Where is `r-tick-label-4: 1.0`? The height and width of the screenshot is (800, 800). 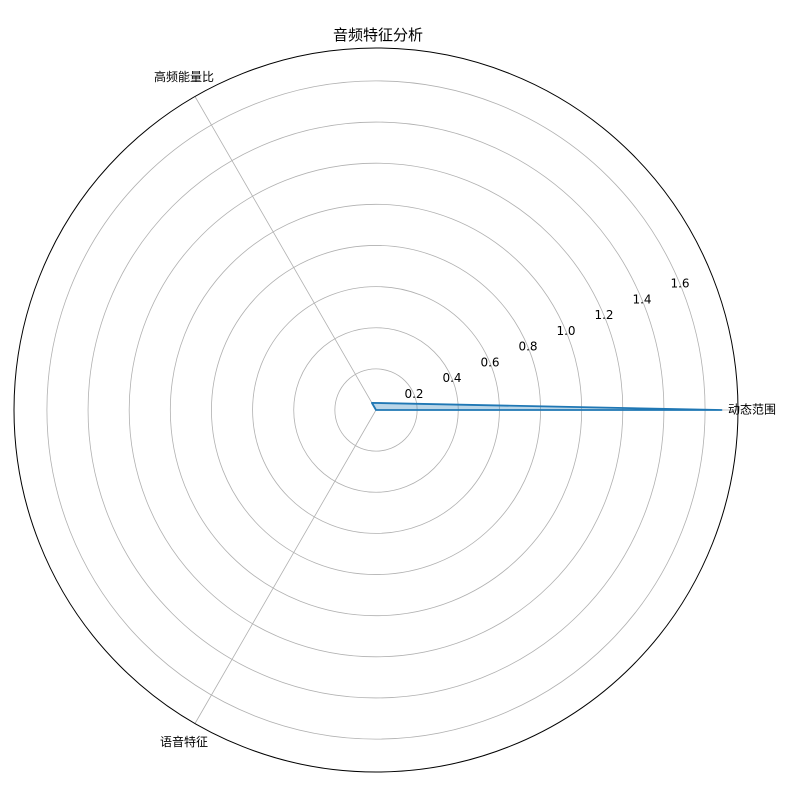
r-tick-label-4: 1.0 is located at coordinates (565, 331).